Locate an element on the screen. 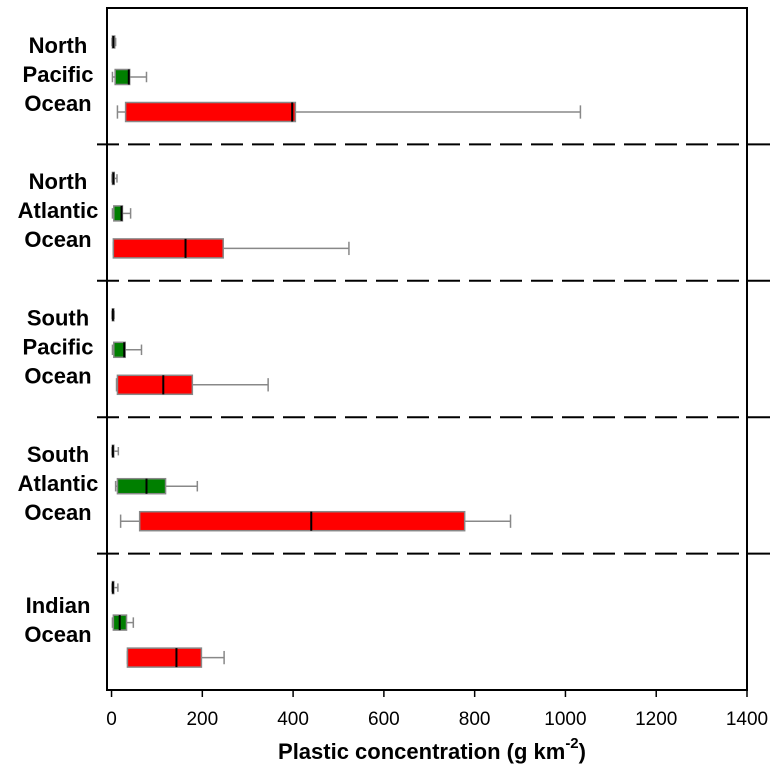 The height and width of the screenshot is (777, 777). x-tick-label: 400 is located at coordinates (293, 719).